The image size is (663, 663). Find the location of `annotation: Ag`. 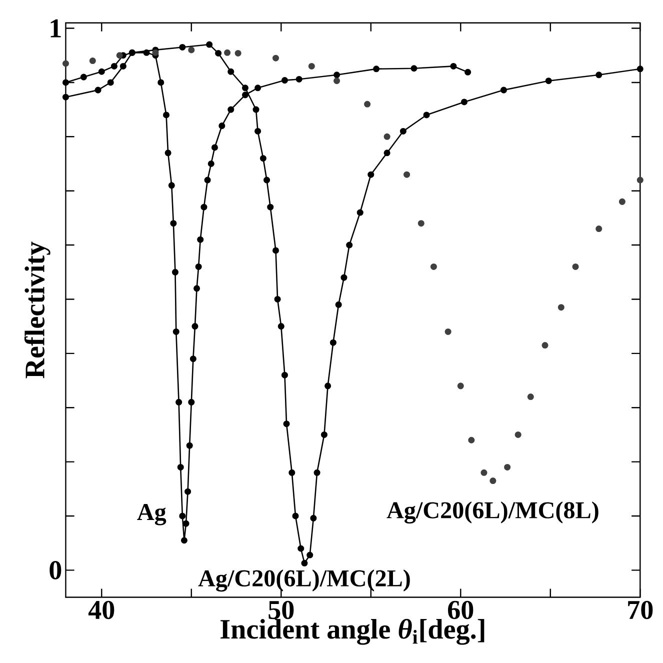

annotation: Ag is located at coordinates (151, 515).